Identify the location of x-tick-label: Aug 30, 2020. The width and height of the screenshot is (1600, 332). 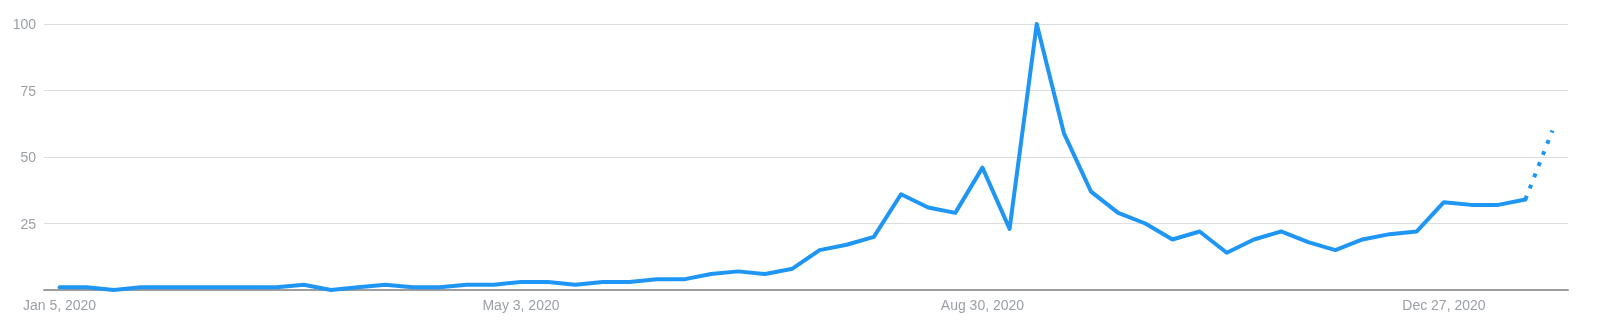
(982, 305).